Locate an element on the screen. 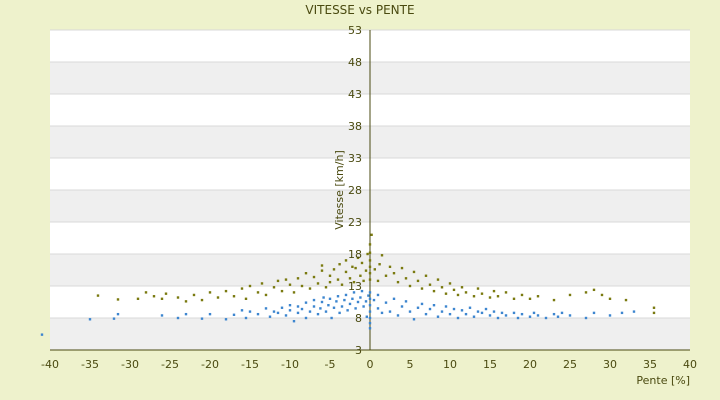  x-tick-label: -35 is located at coordinates (90, 364).